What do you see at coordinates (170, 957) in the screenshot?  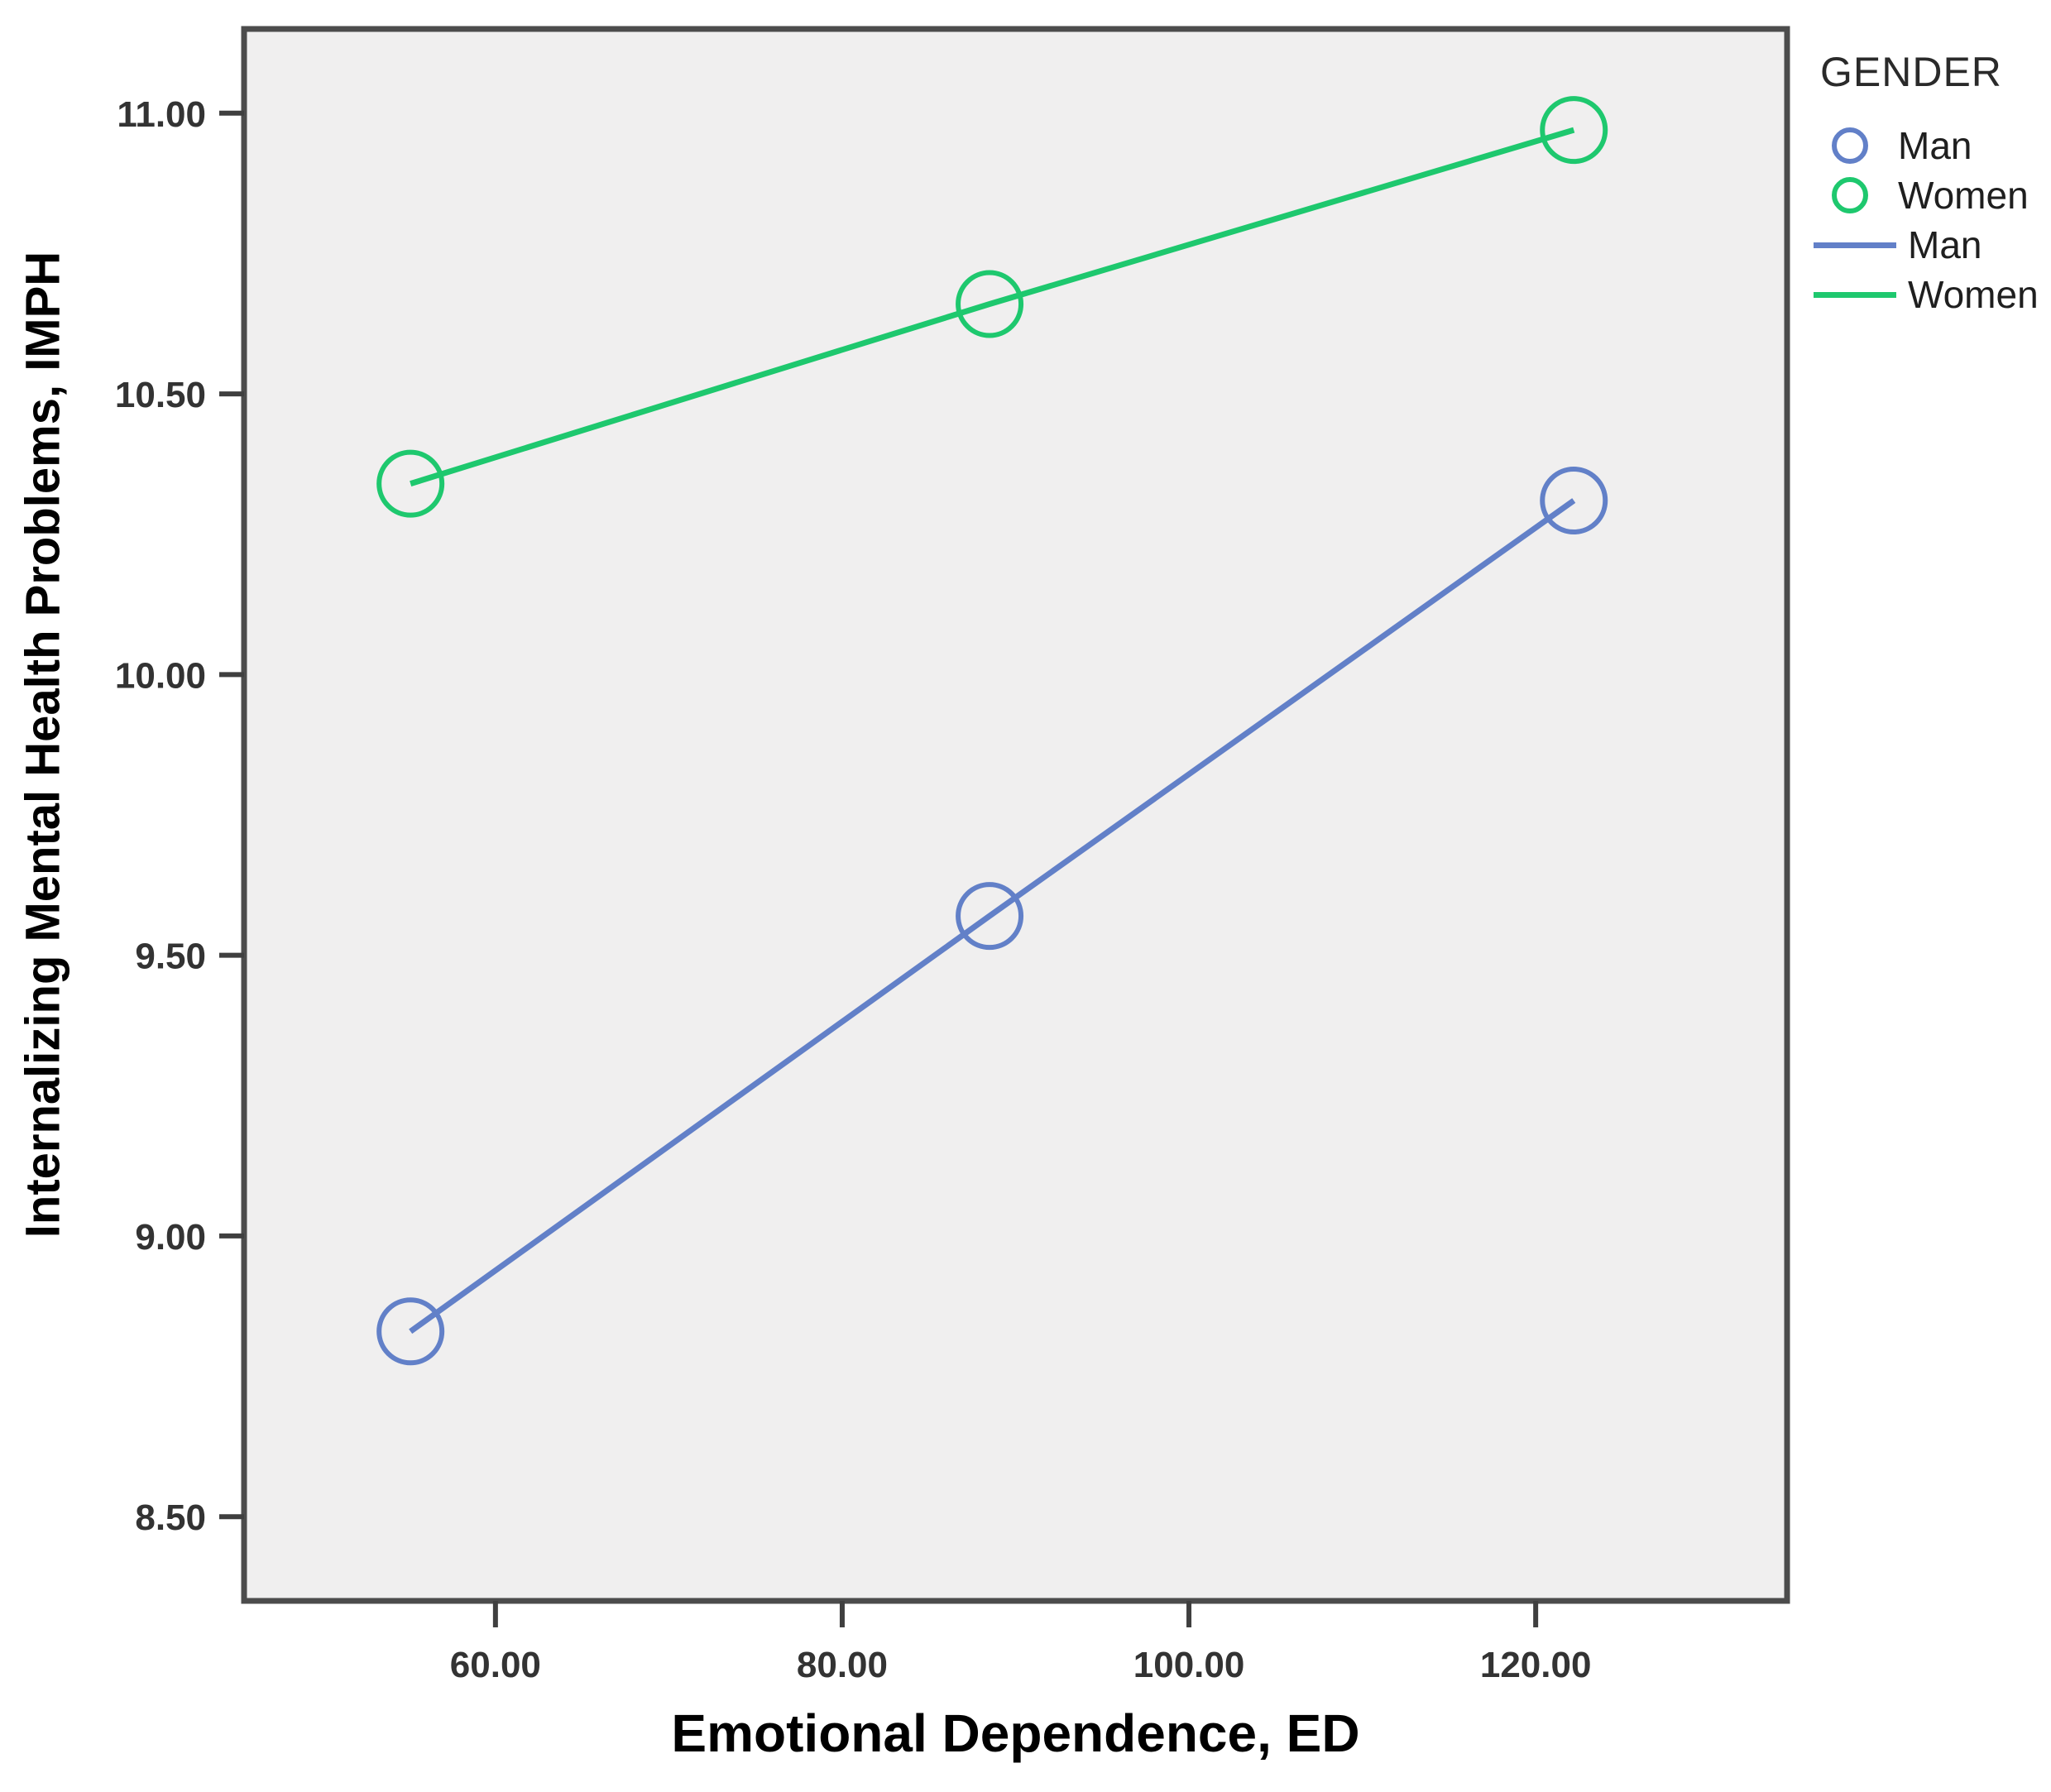 I see `y-tick-label: 9.50` at bounding box center [170, 957].